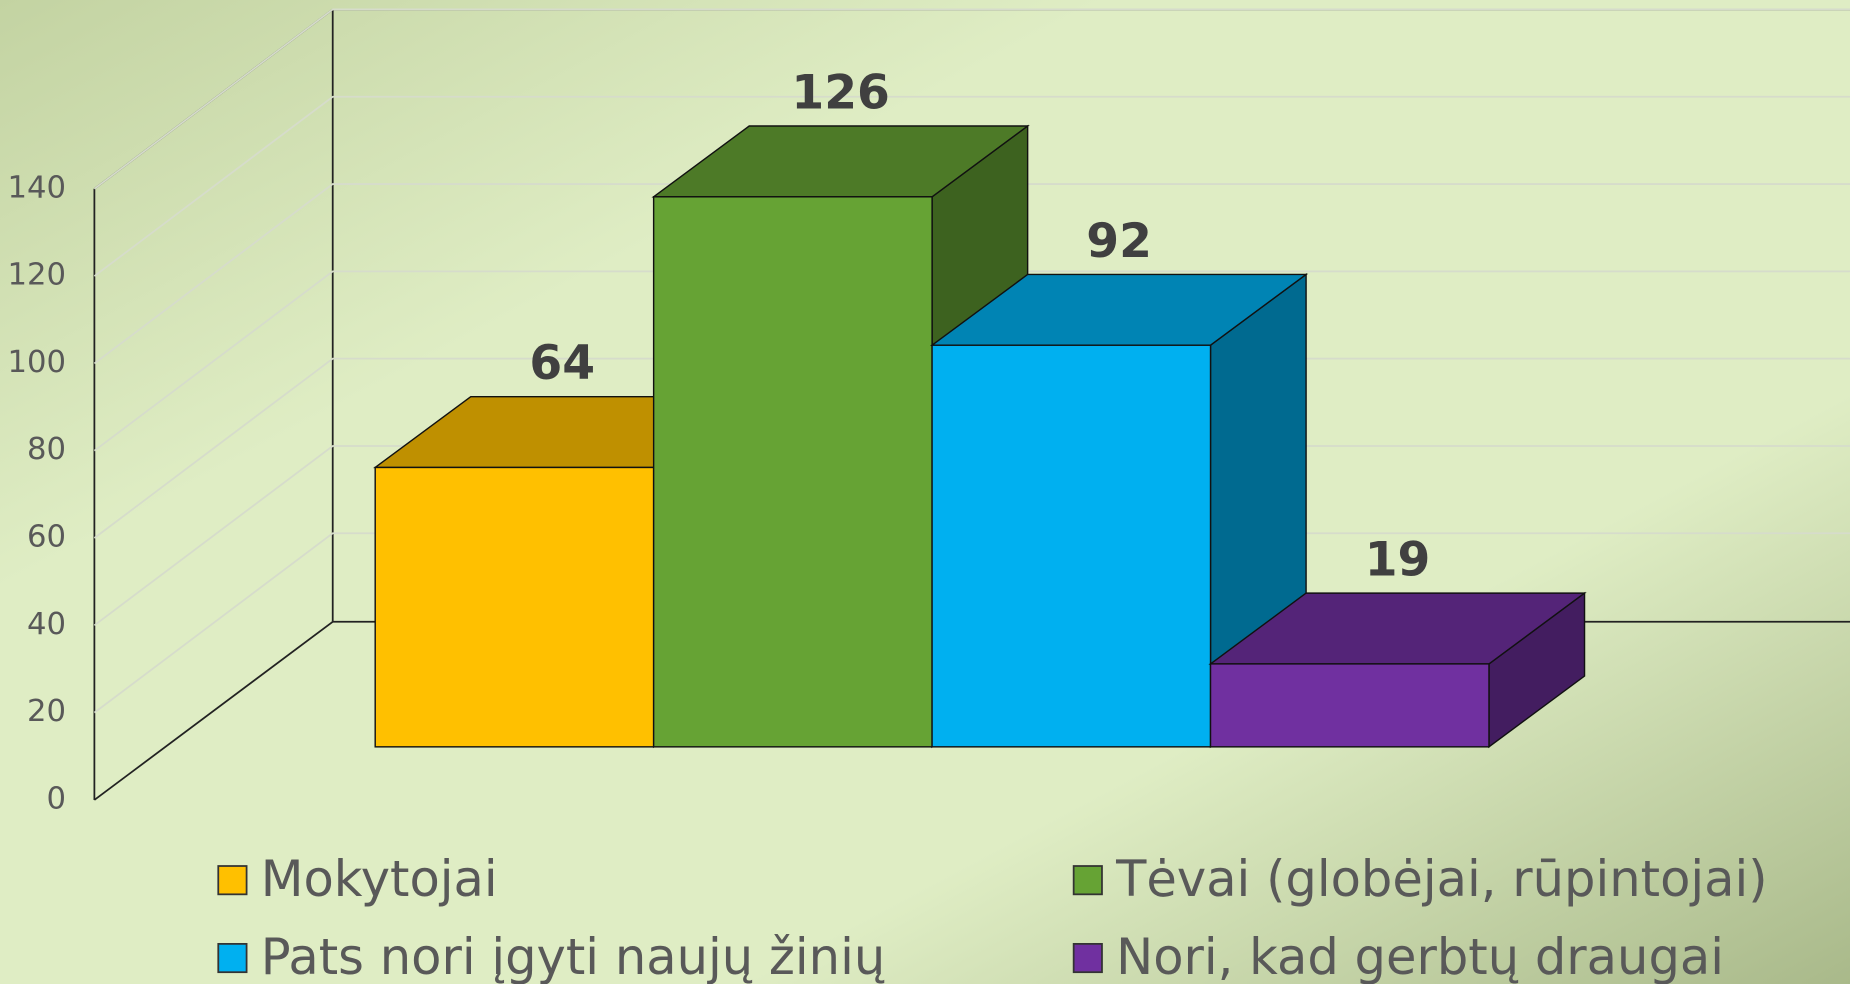 The image size is (1850, 984). Describe the element at coordinates (37, 362) in the screenshot. I see `y-tick-label: 100` at that location.